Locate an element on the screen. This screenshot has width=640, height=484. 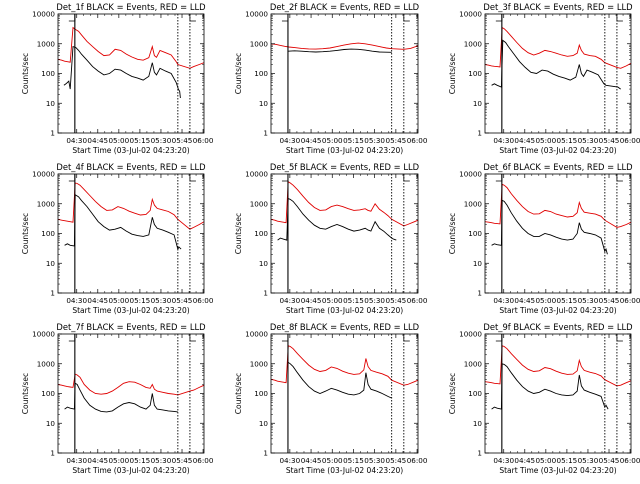
panel-title: Det_2f BLACK = Events, RED = LLD is located at coordinates (344, 7).